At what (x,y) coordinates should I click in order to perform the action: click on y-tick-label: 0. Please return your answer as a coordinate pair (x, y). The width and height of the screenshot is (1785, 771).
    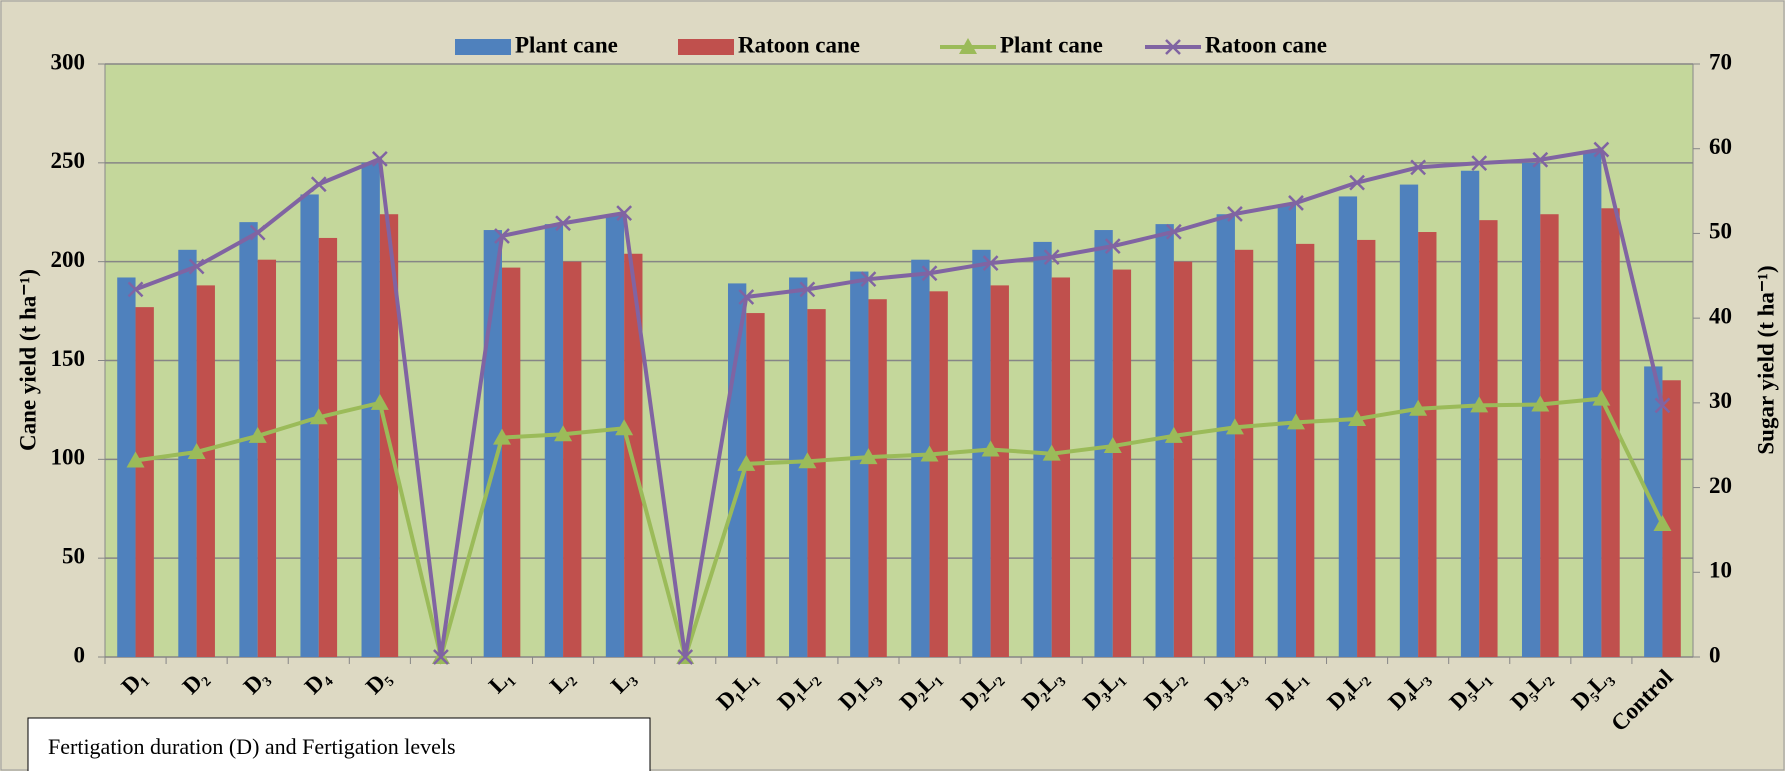
    Looking at the image, I should click on (80, 654).